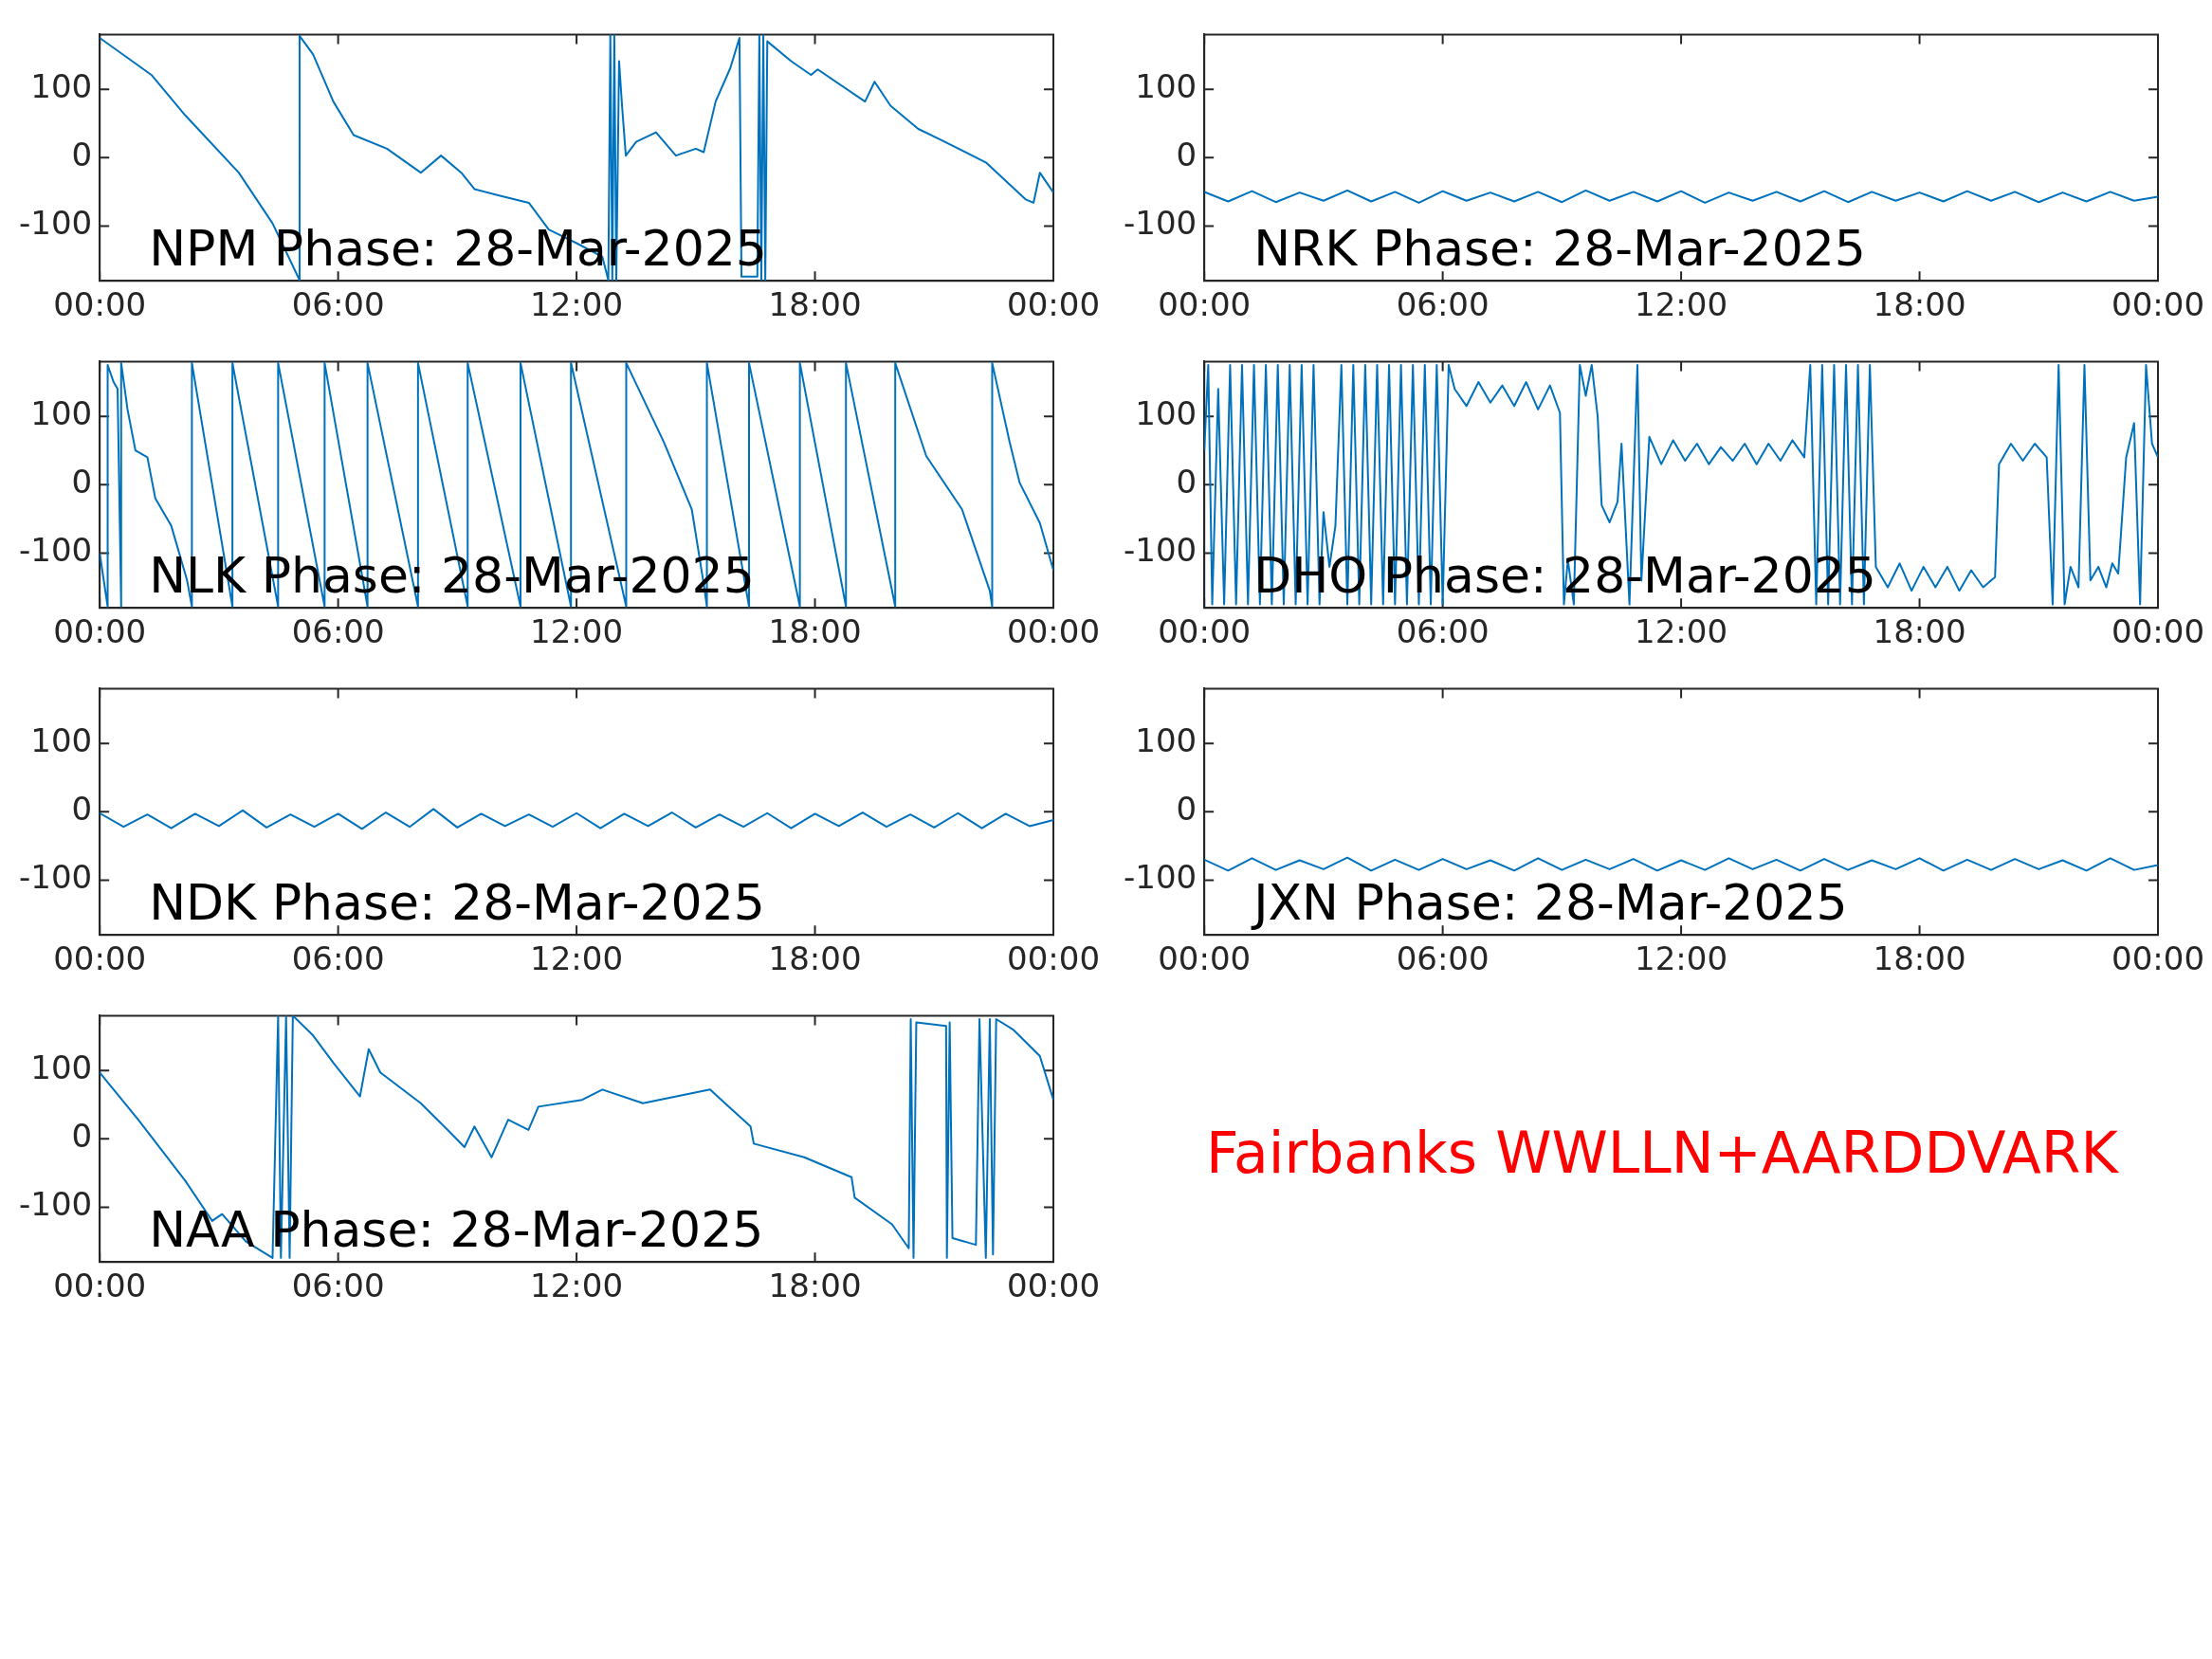 The width and height of the screenshot is (2212, 1659). Describe the element at coordinates (1559, 248) in the screenshot. I see `annotation: NRK Phase: 28-Mar-2025` at that location.